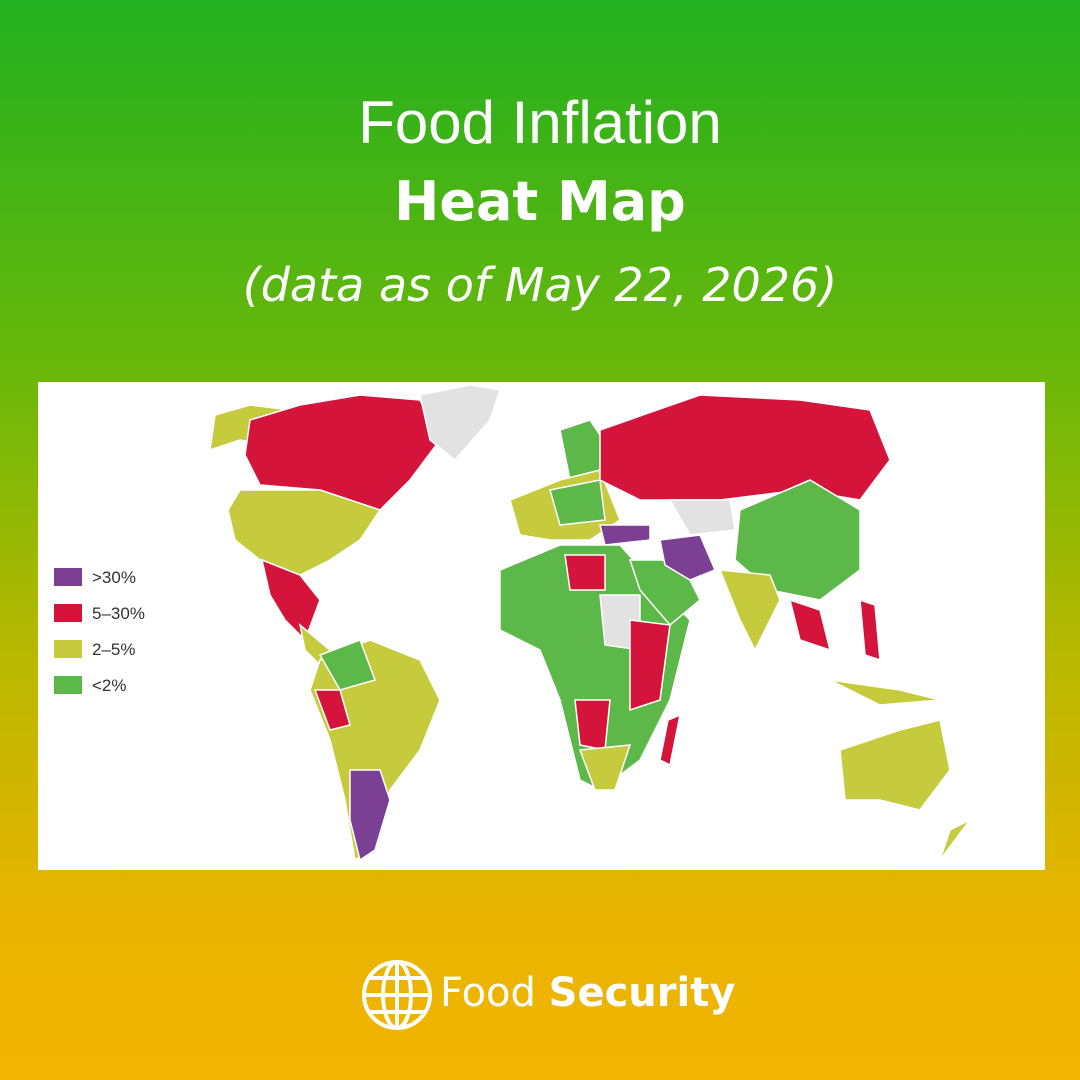  Describe the element at coordinates (749, 610) in the screenshot. I see `india` at that location.